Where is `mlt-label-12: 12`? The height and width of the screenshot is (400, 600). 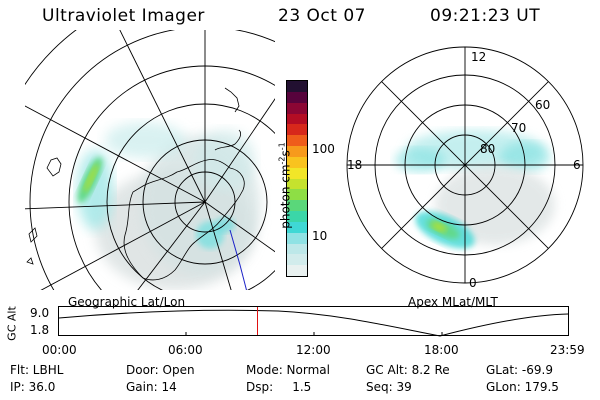 mlt-label-12: 12 is located at coordinates (478, 57).